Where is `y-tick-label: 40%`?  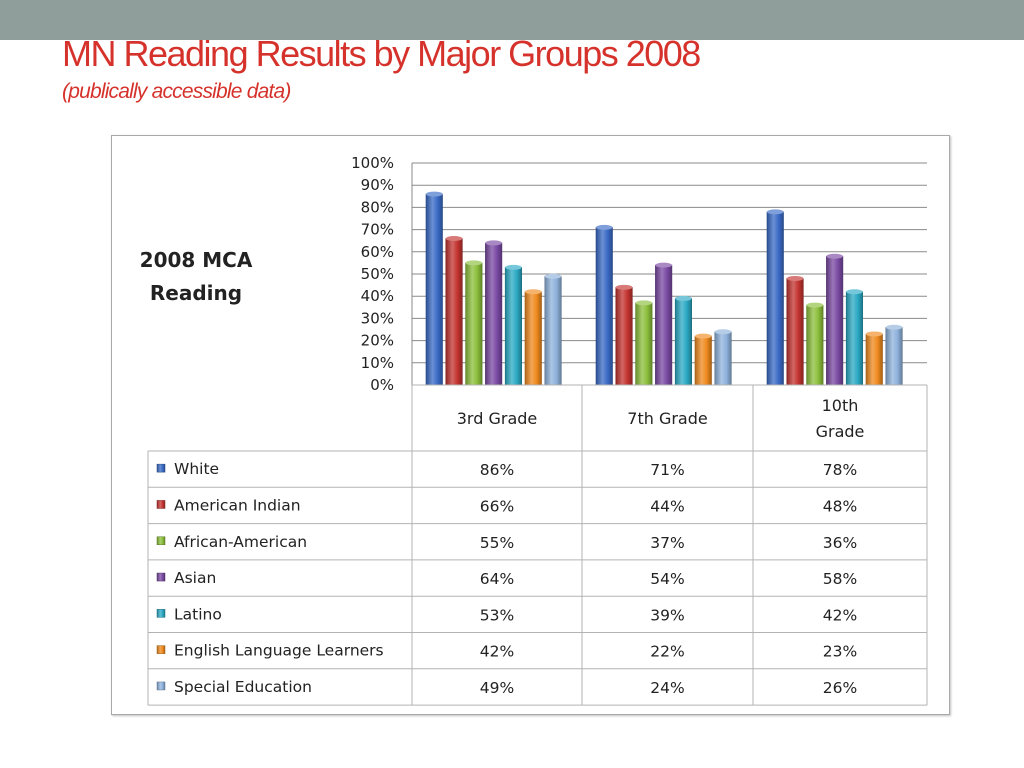 y-tick-label: 40% is located at coordinates (377, 296).